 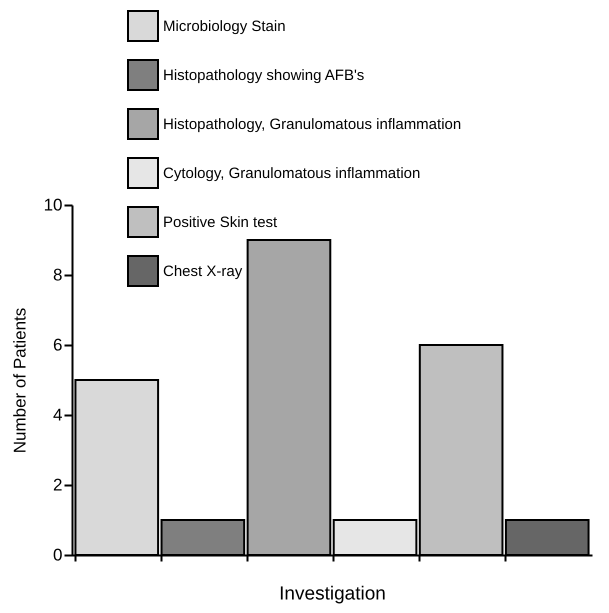 I want to click on y-tick-label: 6, so click(x=57, y=345).